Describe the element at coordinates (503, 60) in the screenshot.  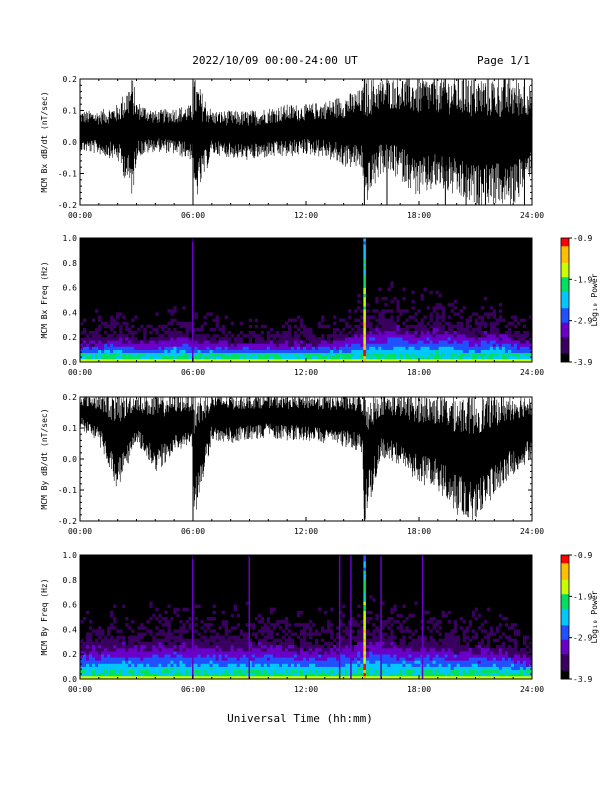
I see `page-number: Page 1/1` at that location.